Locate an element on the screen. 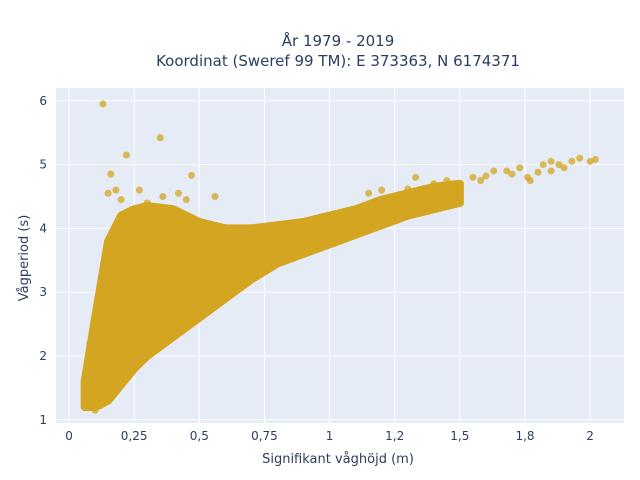 The height and width of the screenshot is (480, 640). x-tick-label: 1 is located at coordinates (330, 436).